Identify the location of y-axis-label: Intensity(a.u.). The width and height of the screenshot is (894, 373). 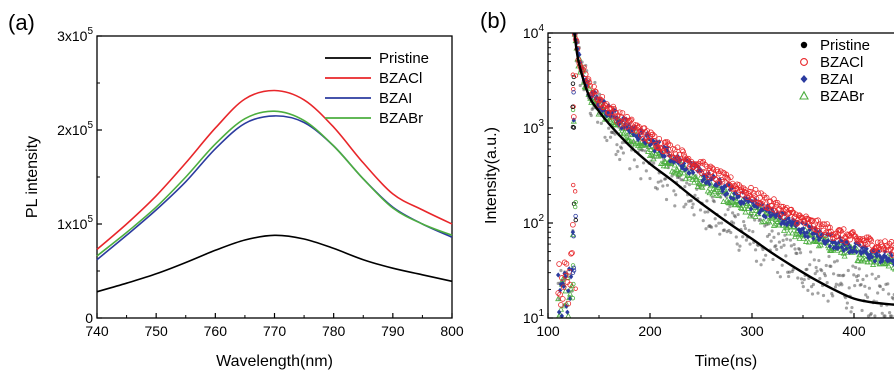
(491, 175).